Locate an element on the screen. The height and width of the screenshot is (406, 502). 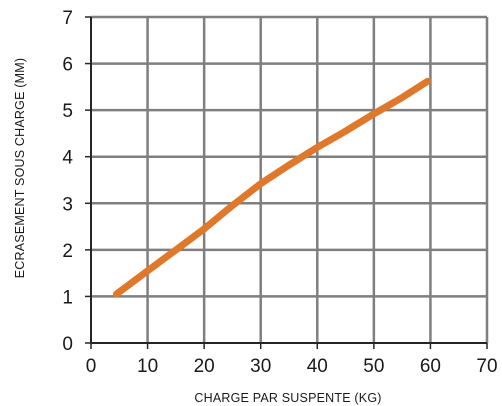
x-tick-label-20: 20 is located at coordinates (204, 366).